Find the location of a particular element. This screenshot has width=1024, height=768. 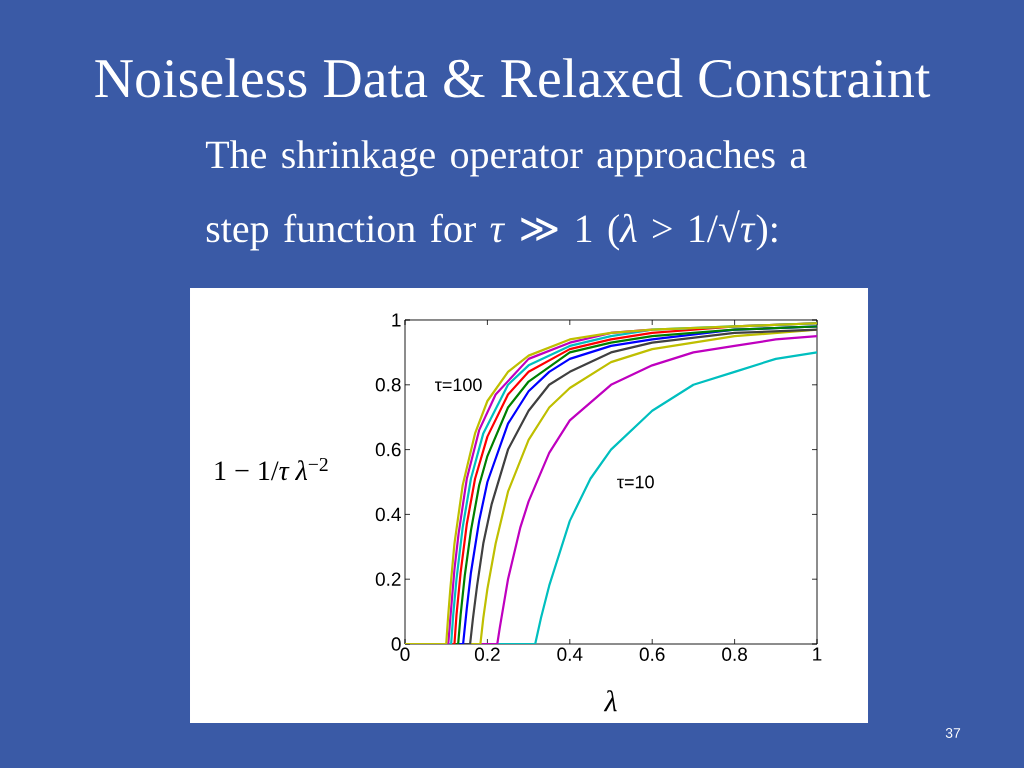

text: 37 is located at coordinates (953, 733).